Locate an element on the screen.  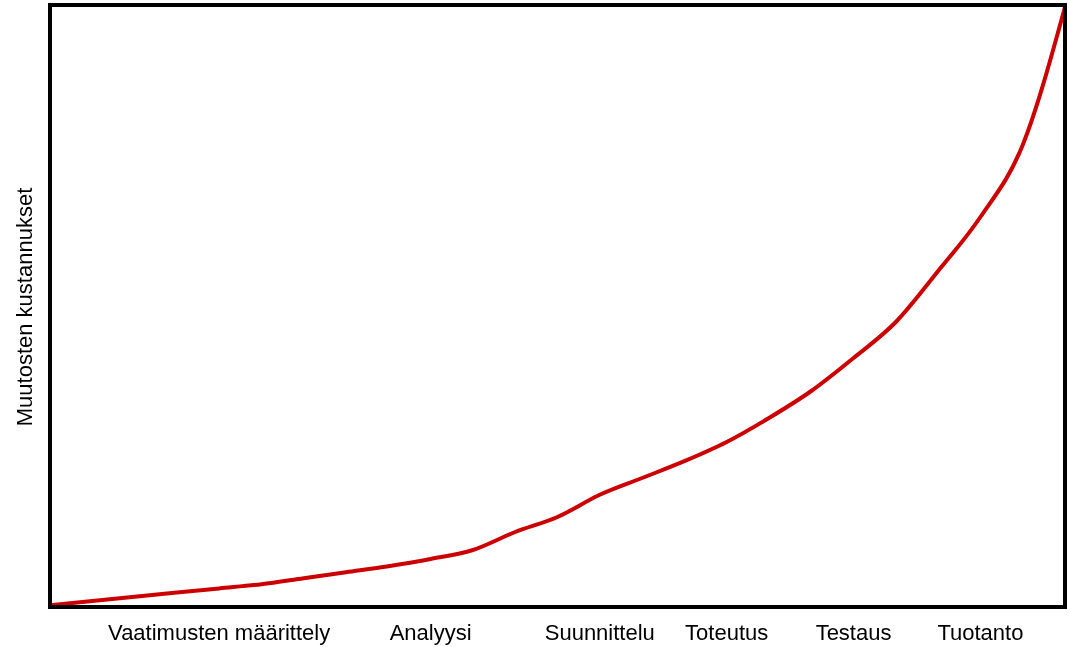
x-tick-label: Toteutus is located at coordinates (727, 632).